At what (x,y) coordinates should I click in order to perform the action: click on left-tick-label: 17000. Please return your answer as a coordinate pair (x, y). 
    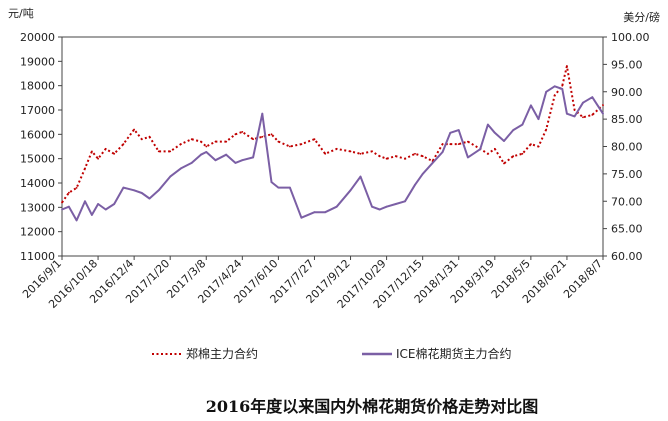
    Looking at the image, I should click on (37, 110).